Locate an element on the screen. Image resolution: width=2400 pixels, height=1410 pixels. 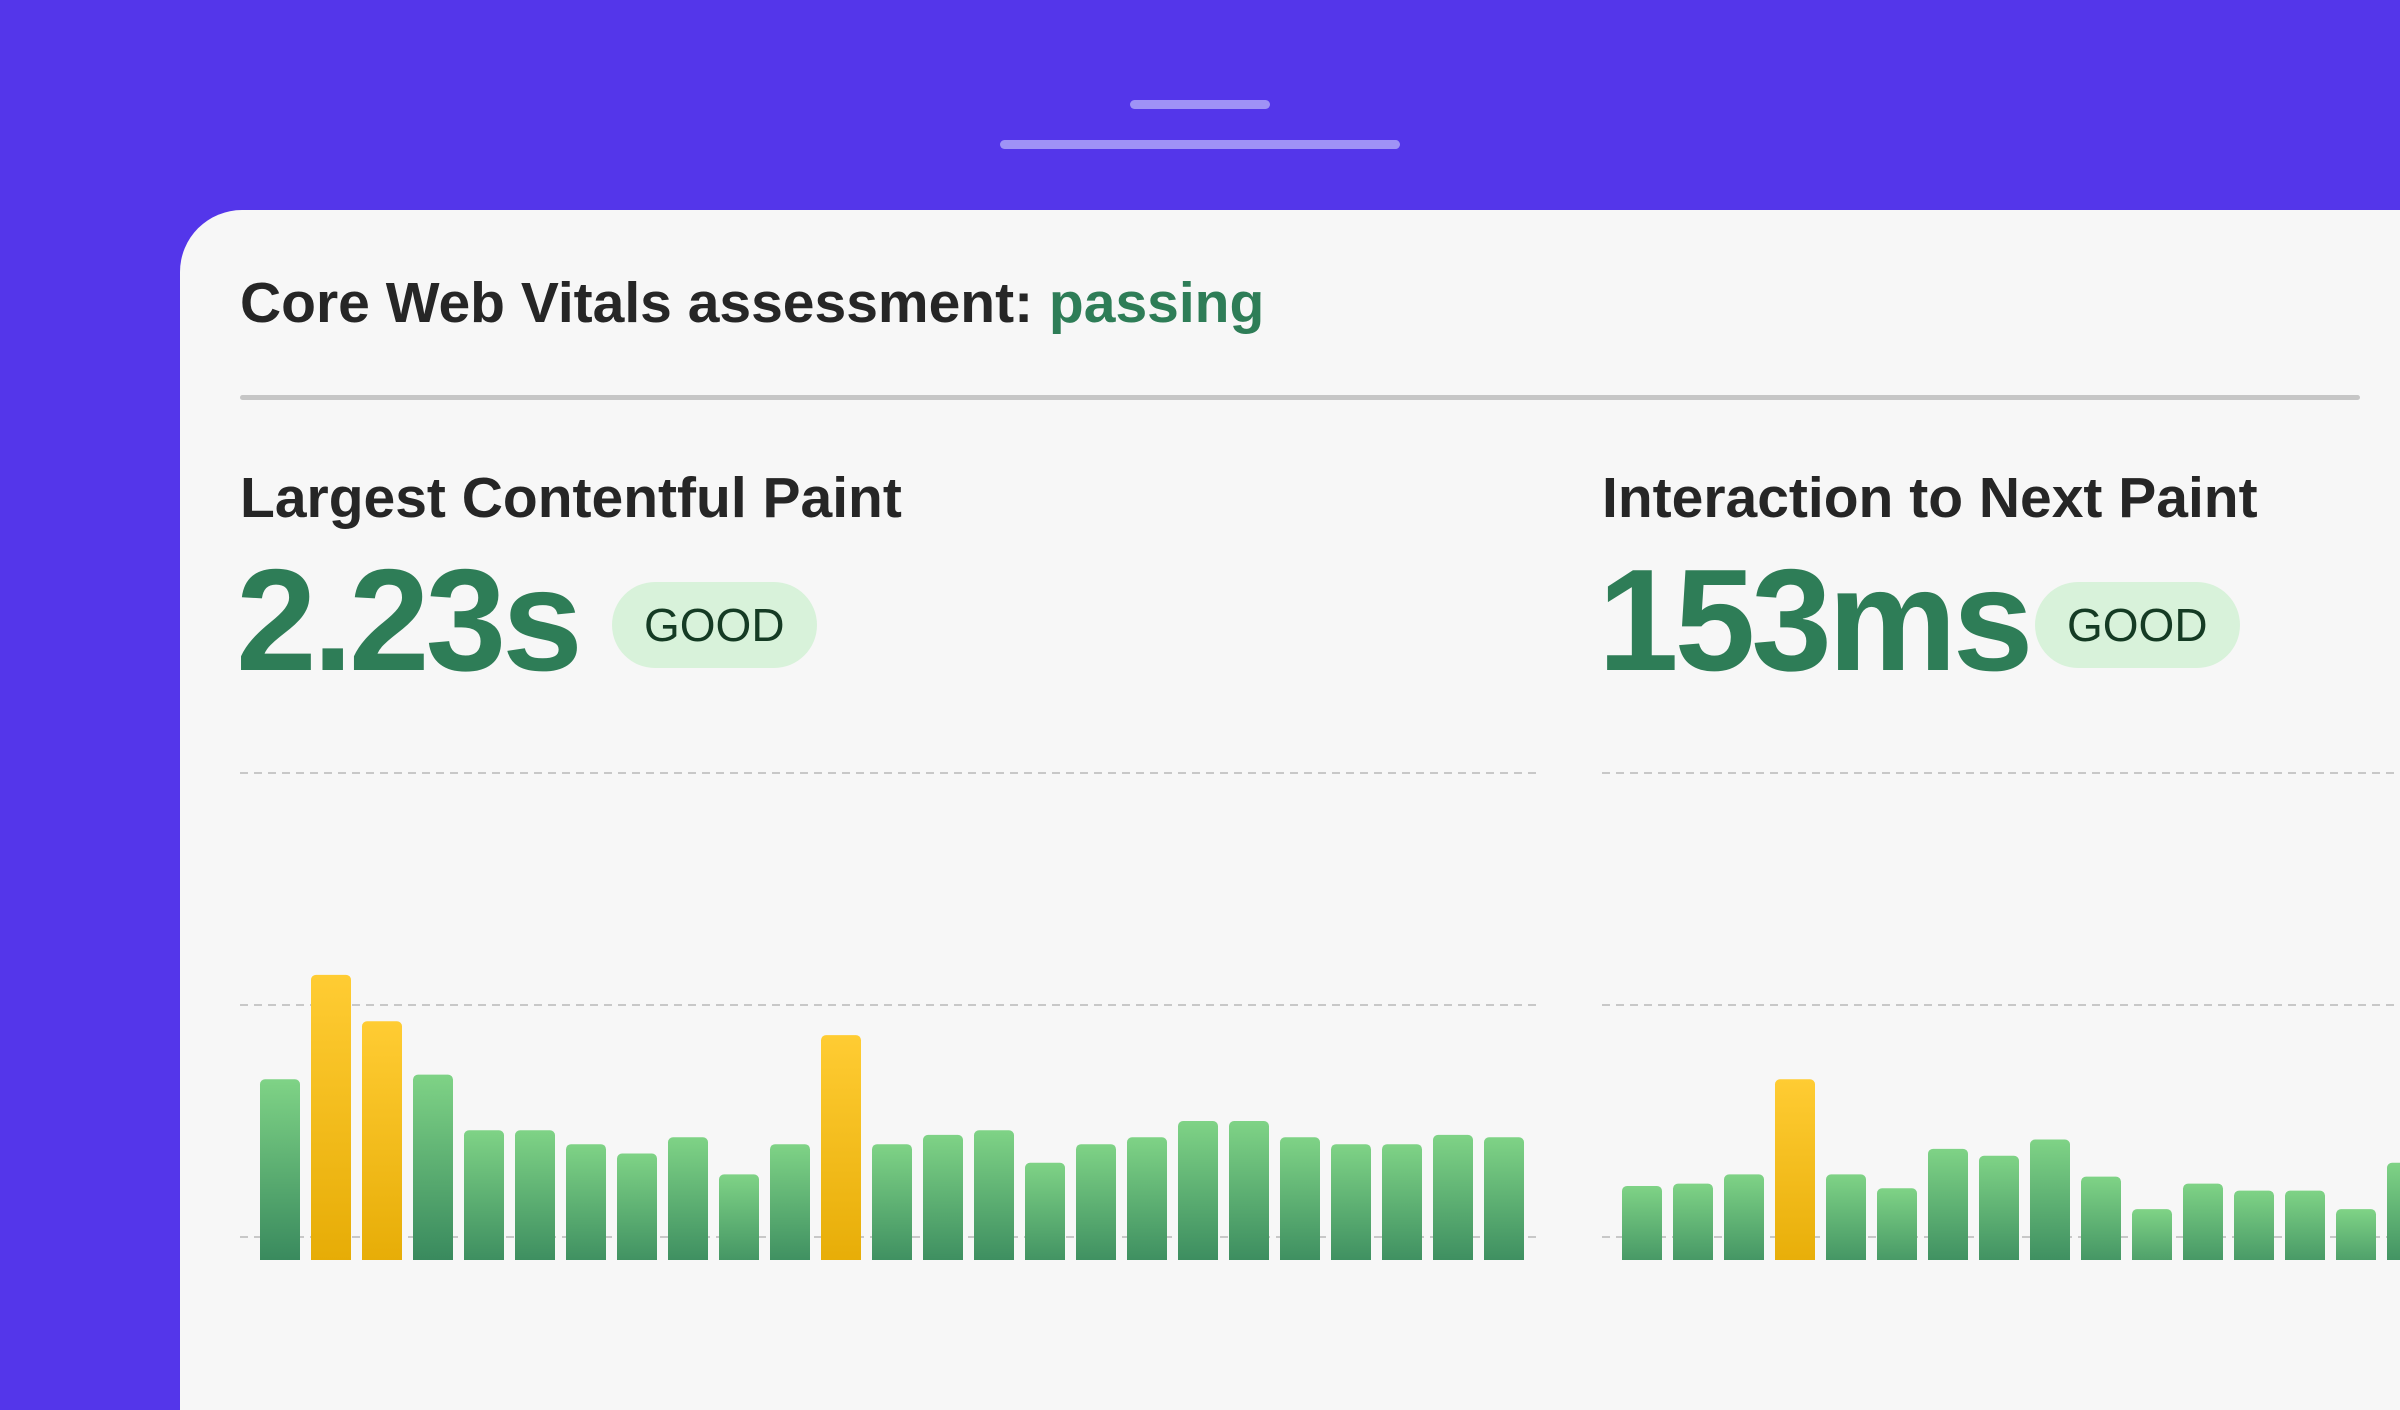
assessment-title: Core Web Vitals assessment: passing is located at coordinates (752, 303).